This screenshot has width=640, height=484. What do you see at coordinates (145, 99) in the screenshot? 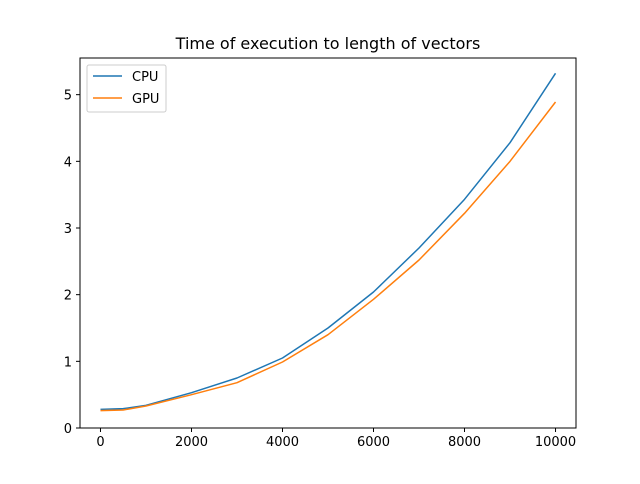
I see `legend-label-gpu: GPU` at bounding box center [145, 99].